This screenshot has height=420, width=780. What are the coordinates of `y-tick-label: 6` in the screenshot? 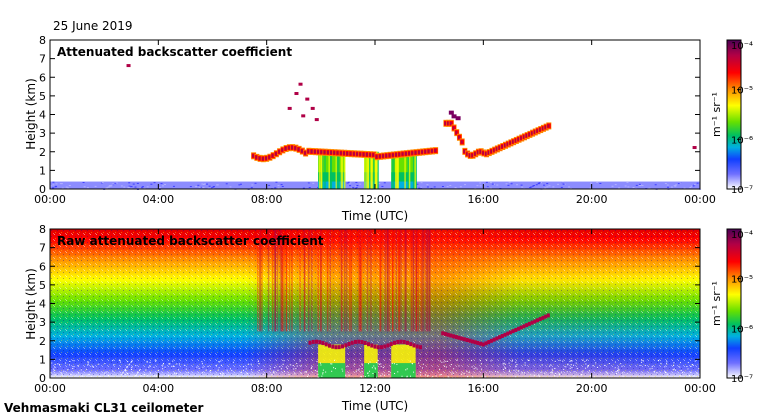 It's located at (42, 77).